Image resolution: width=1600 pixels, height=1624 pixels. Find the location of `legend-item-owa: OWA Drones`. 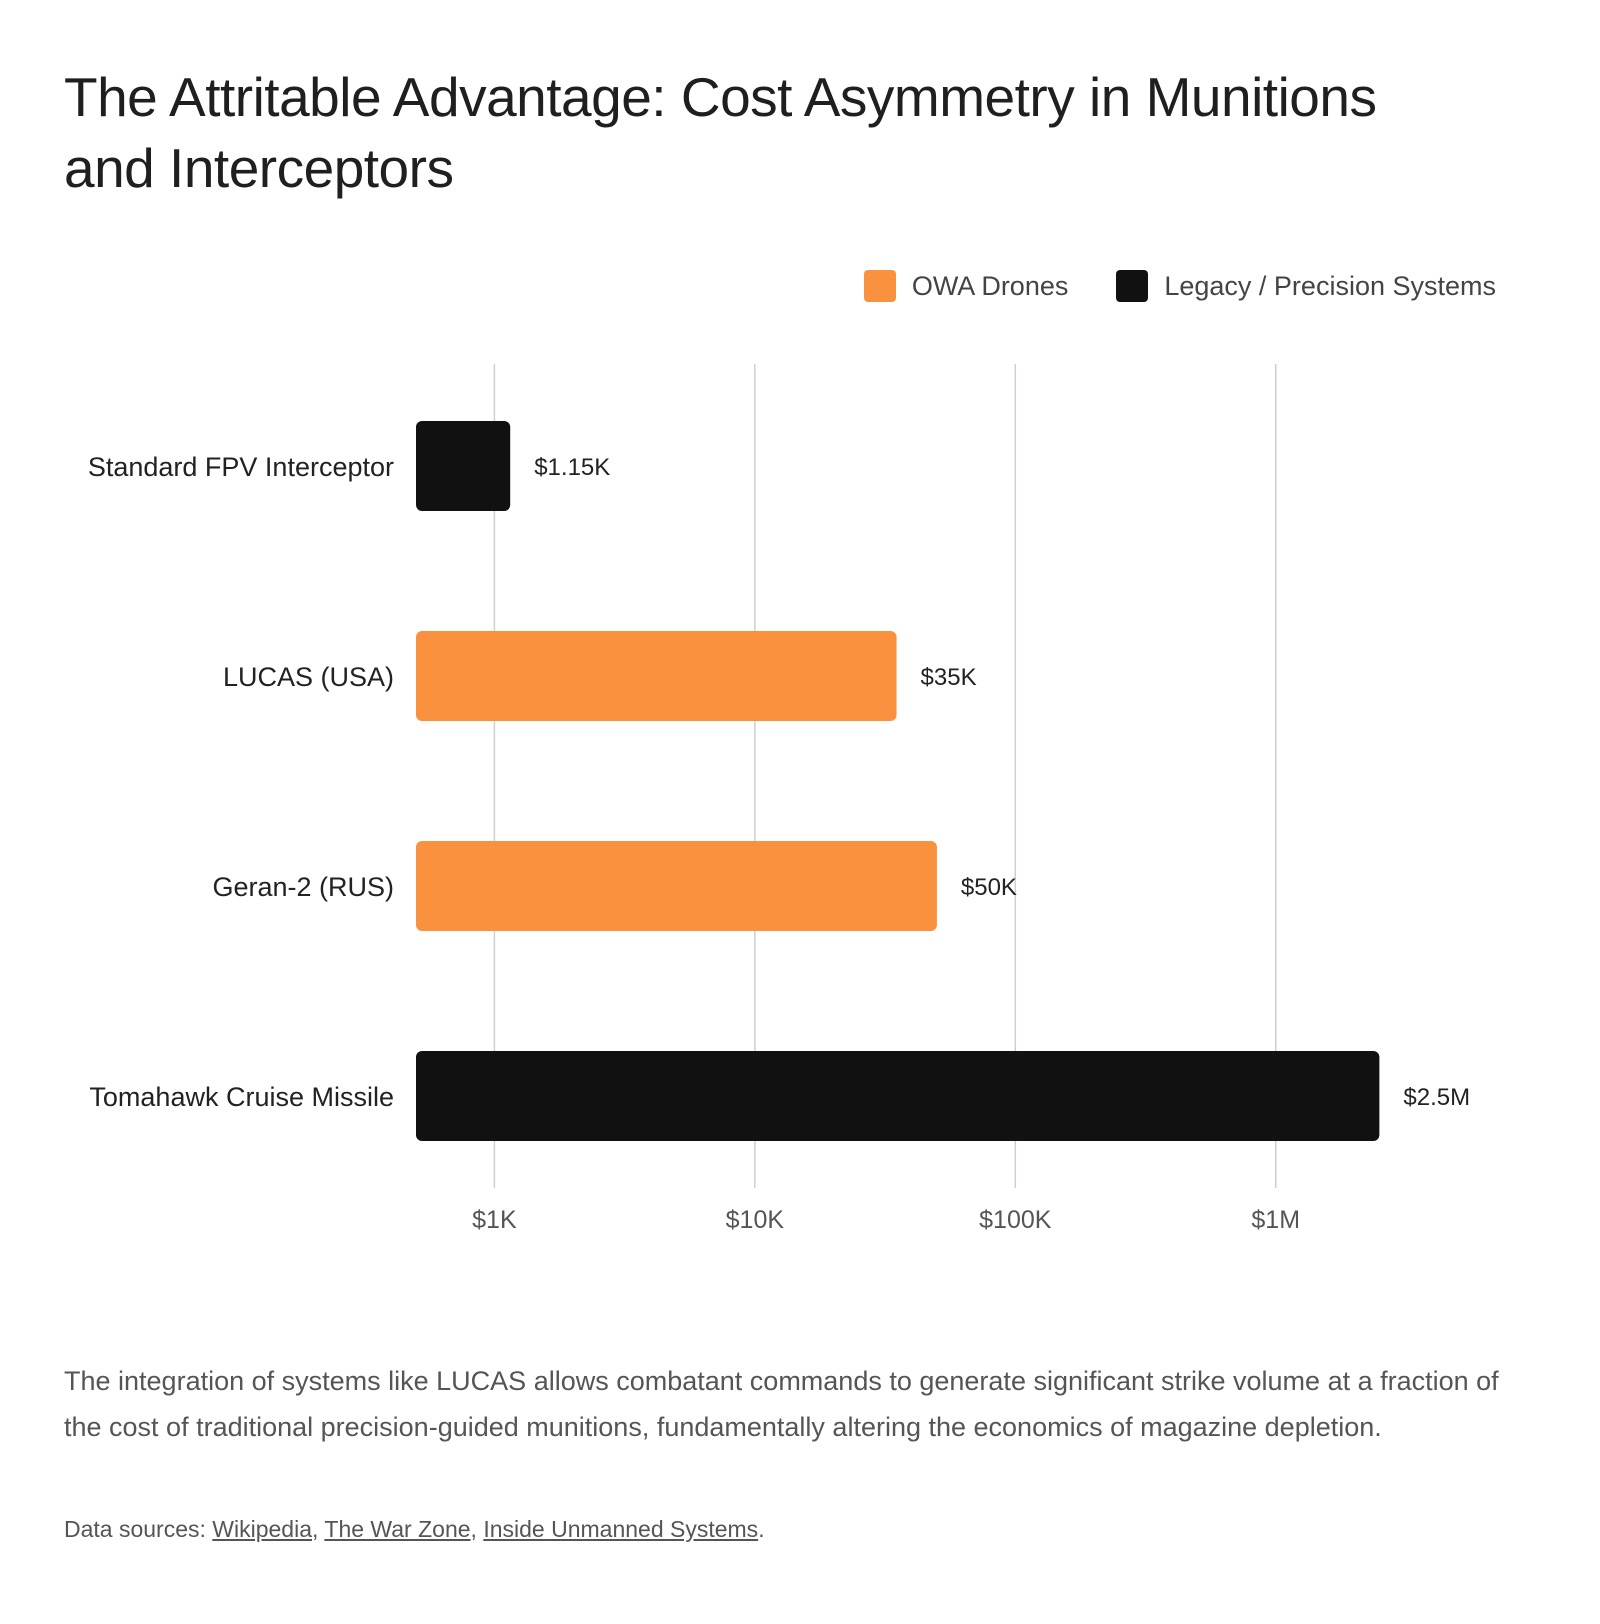

legend-item-owa: OWA Drones is located at coordinates (966, 286).